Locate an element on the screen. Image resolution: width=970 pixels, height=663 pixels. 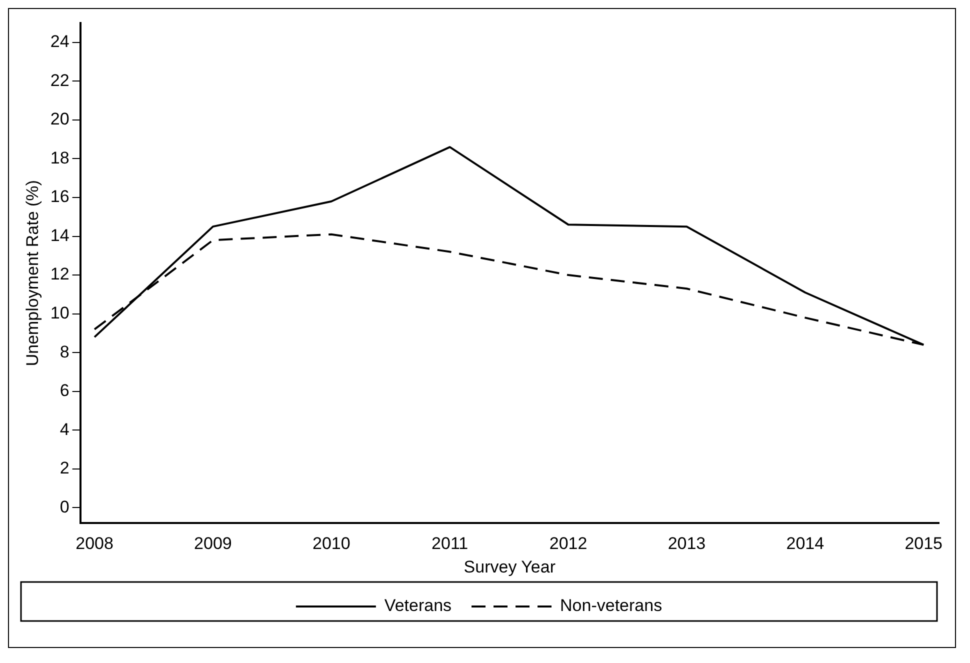
y-tick-label: 10 is located at coordinates (60, 313).